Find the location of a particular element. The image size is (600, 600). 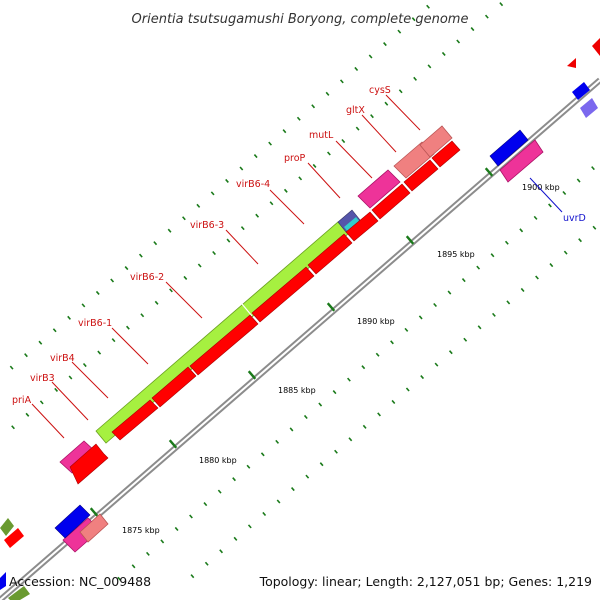

virB6-4-leader is located at coordinates (287, 207).